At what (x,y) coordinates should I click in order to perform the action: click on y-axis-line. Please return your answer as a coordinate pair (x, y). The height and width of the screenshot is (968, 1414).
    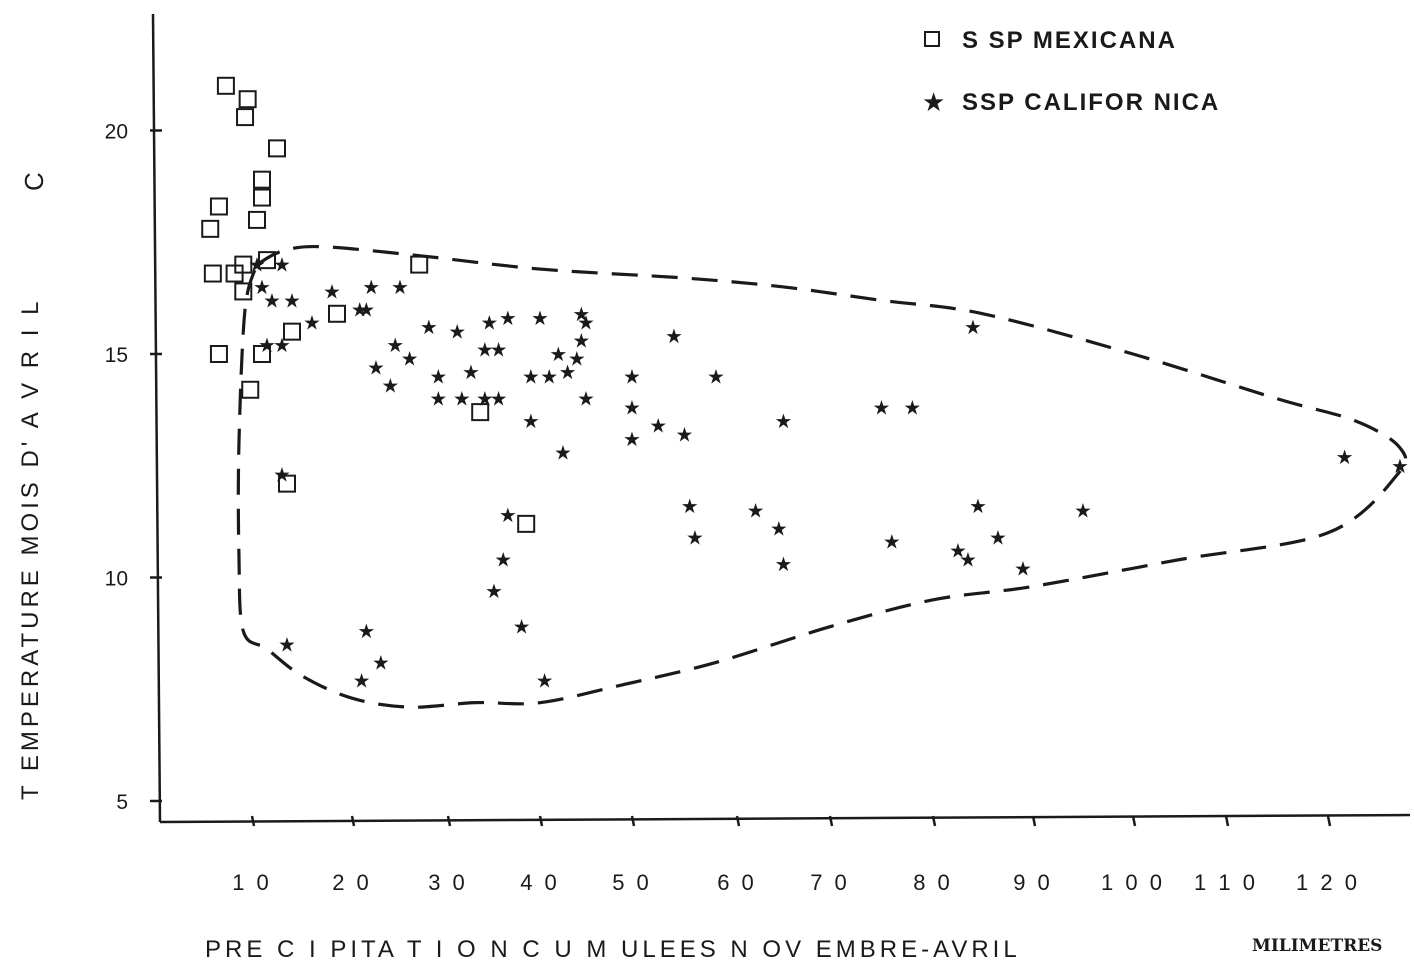
    Looking at the image, I should click on (156, 418).